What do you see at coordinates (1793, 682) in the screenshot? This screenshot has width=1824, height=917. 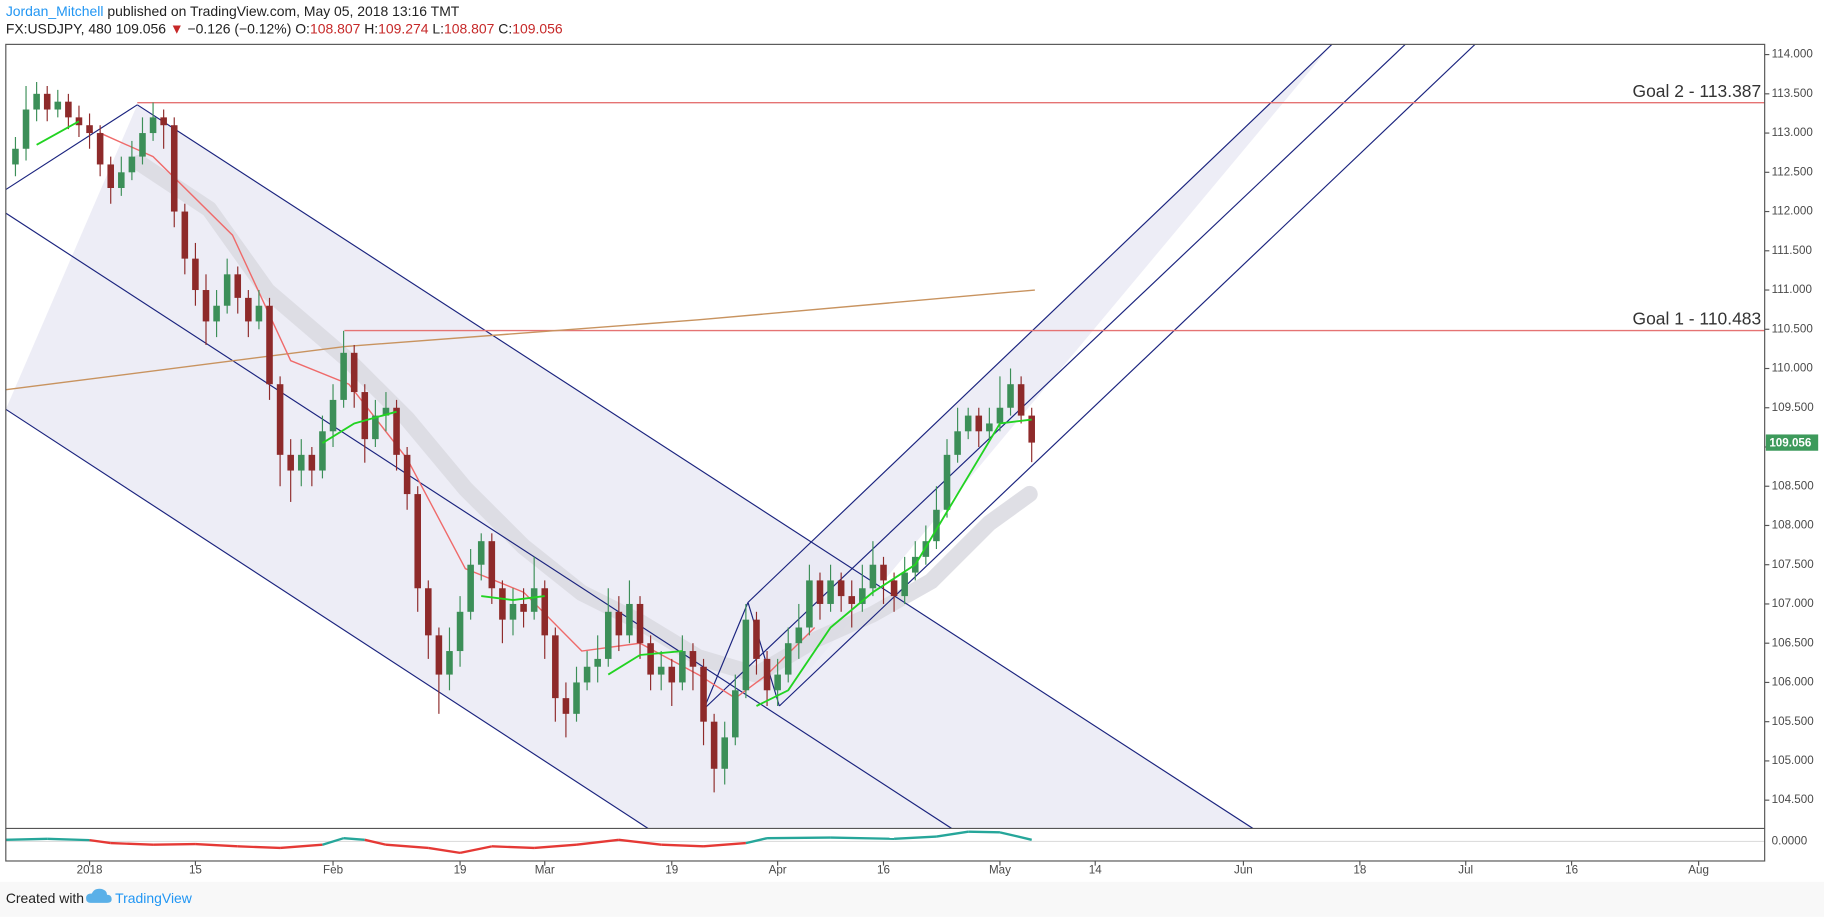 I see `y-tick-label: 106.000` at bounding box center [1793, 682].